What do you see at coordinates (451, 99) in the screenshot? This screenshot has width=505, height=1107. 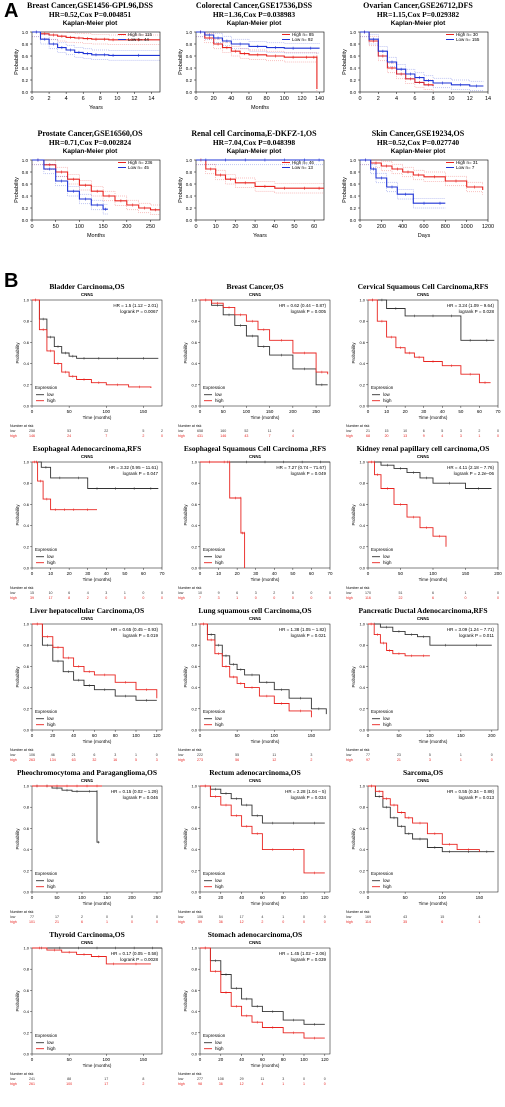 I see `x-tick-label: 10` at bounding box center [451, 99].